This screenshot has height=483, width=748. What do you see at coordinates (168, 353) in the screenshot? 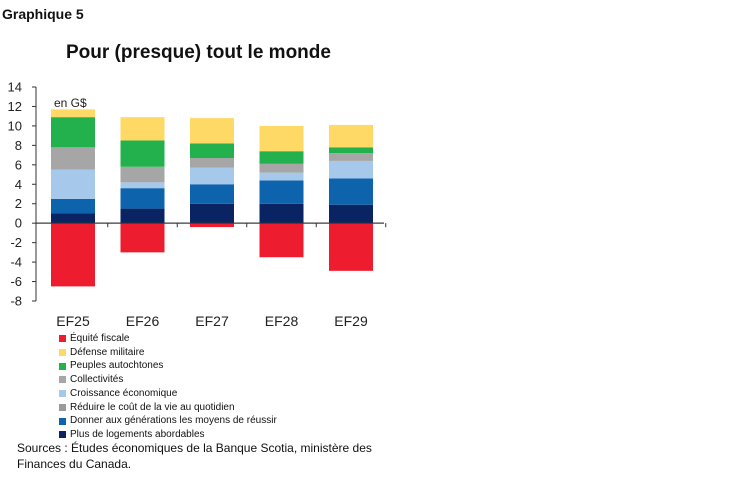
I see `legend-item: Défense militaire` at bounding box center [168, 353].